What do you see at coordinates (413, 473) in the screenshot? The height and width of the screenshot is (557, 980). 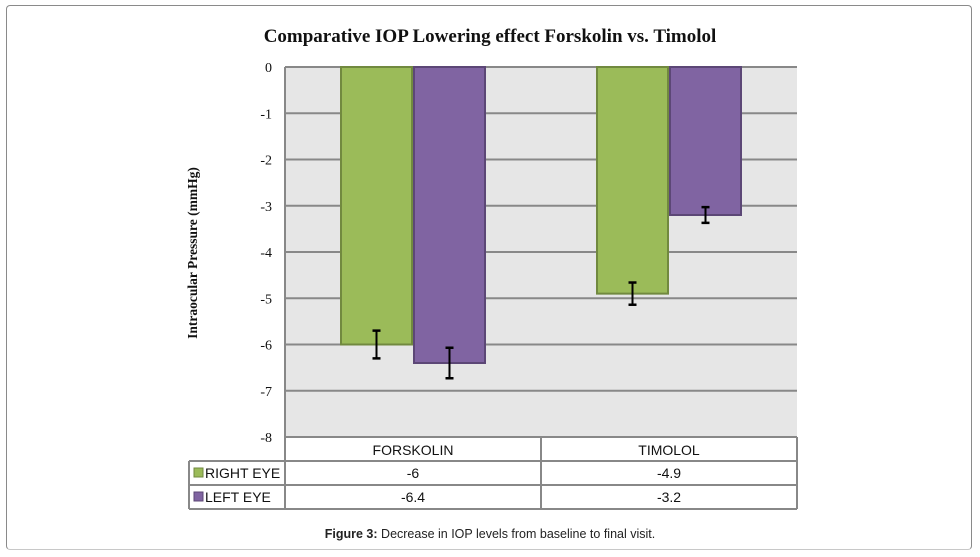 I see `data-label: -6` at bounding box center [413, 473].